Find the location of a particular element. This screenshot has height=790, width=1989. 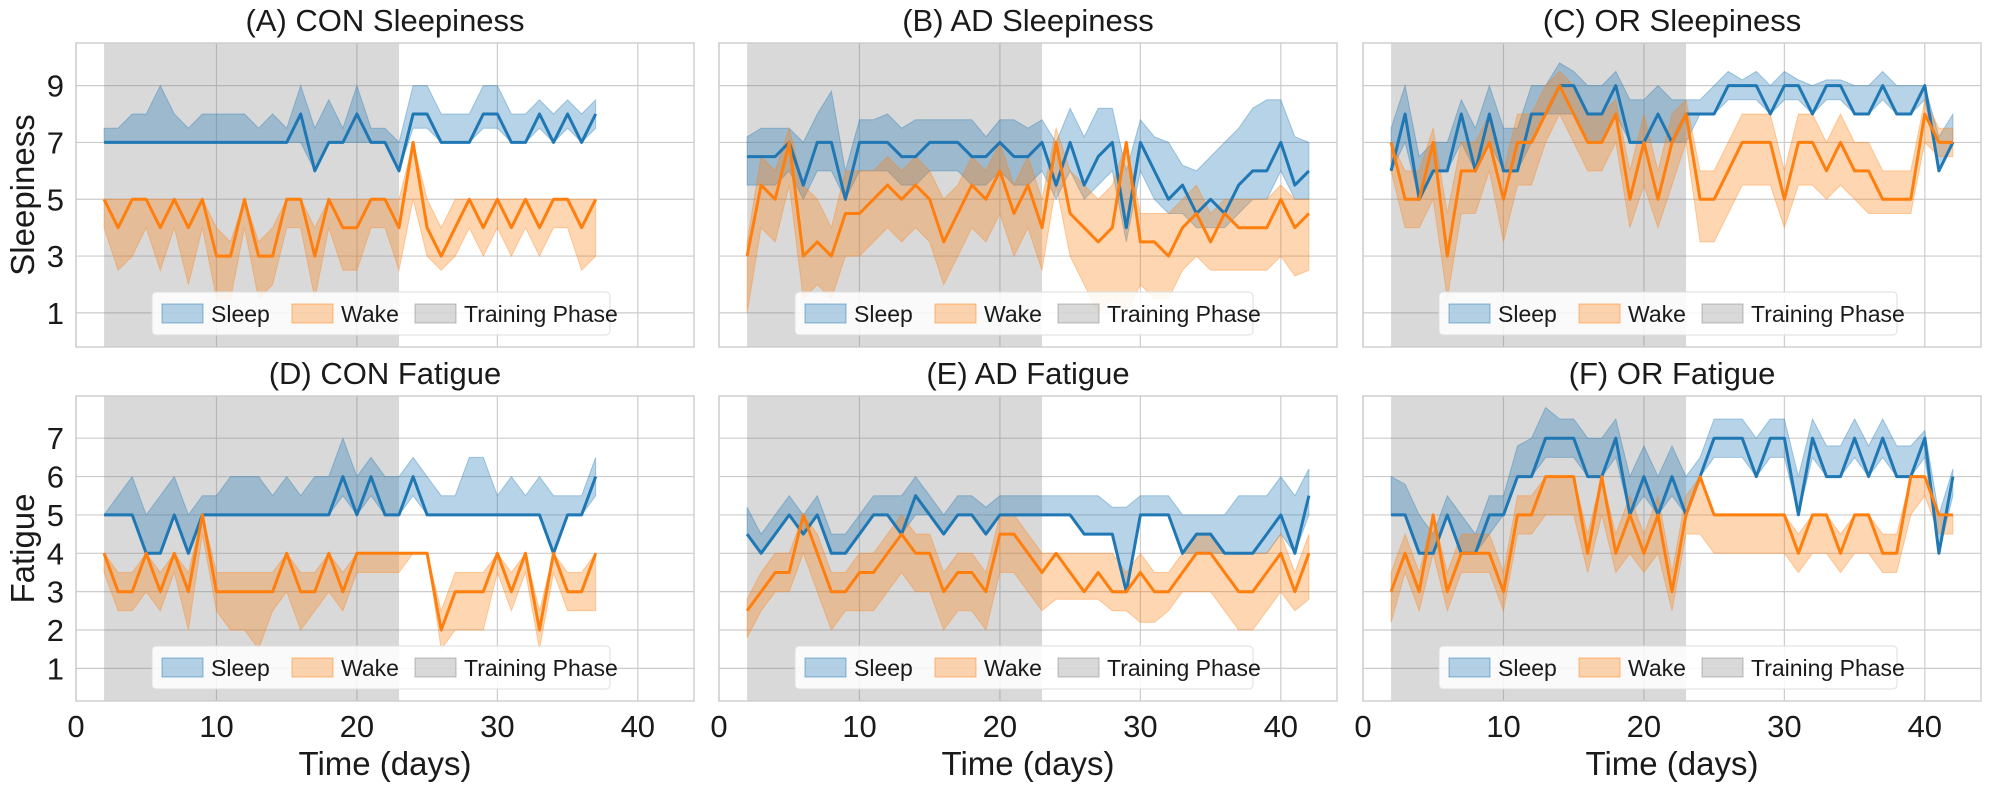

y-tick-label: 2 is located at coordinates (55, 630).